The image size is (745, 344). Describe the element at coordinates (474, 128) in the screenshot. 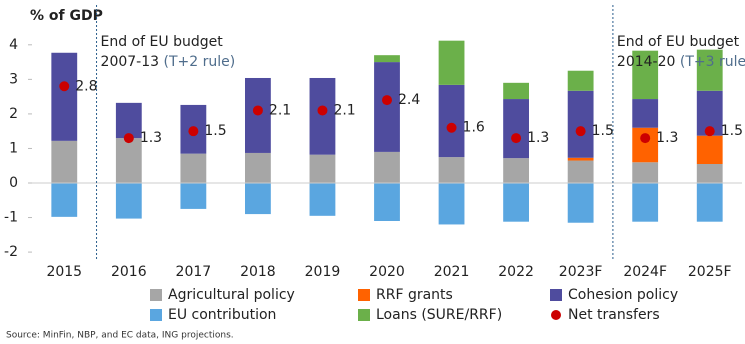

I see `data-label: 1.6` at that location.